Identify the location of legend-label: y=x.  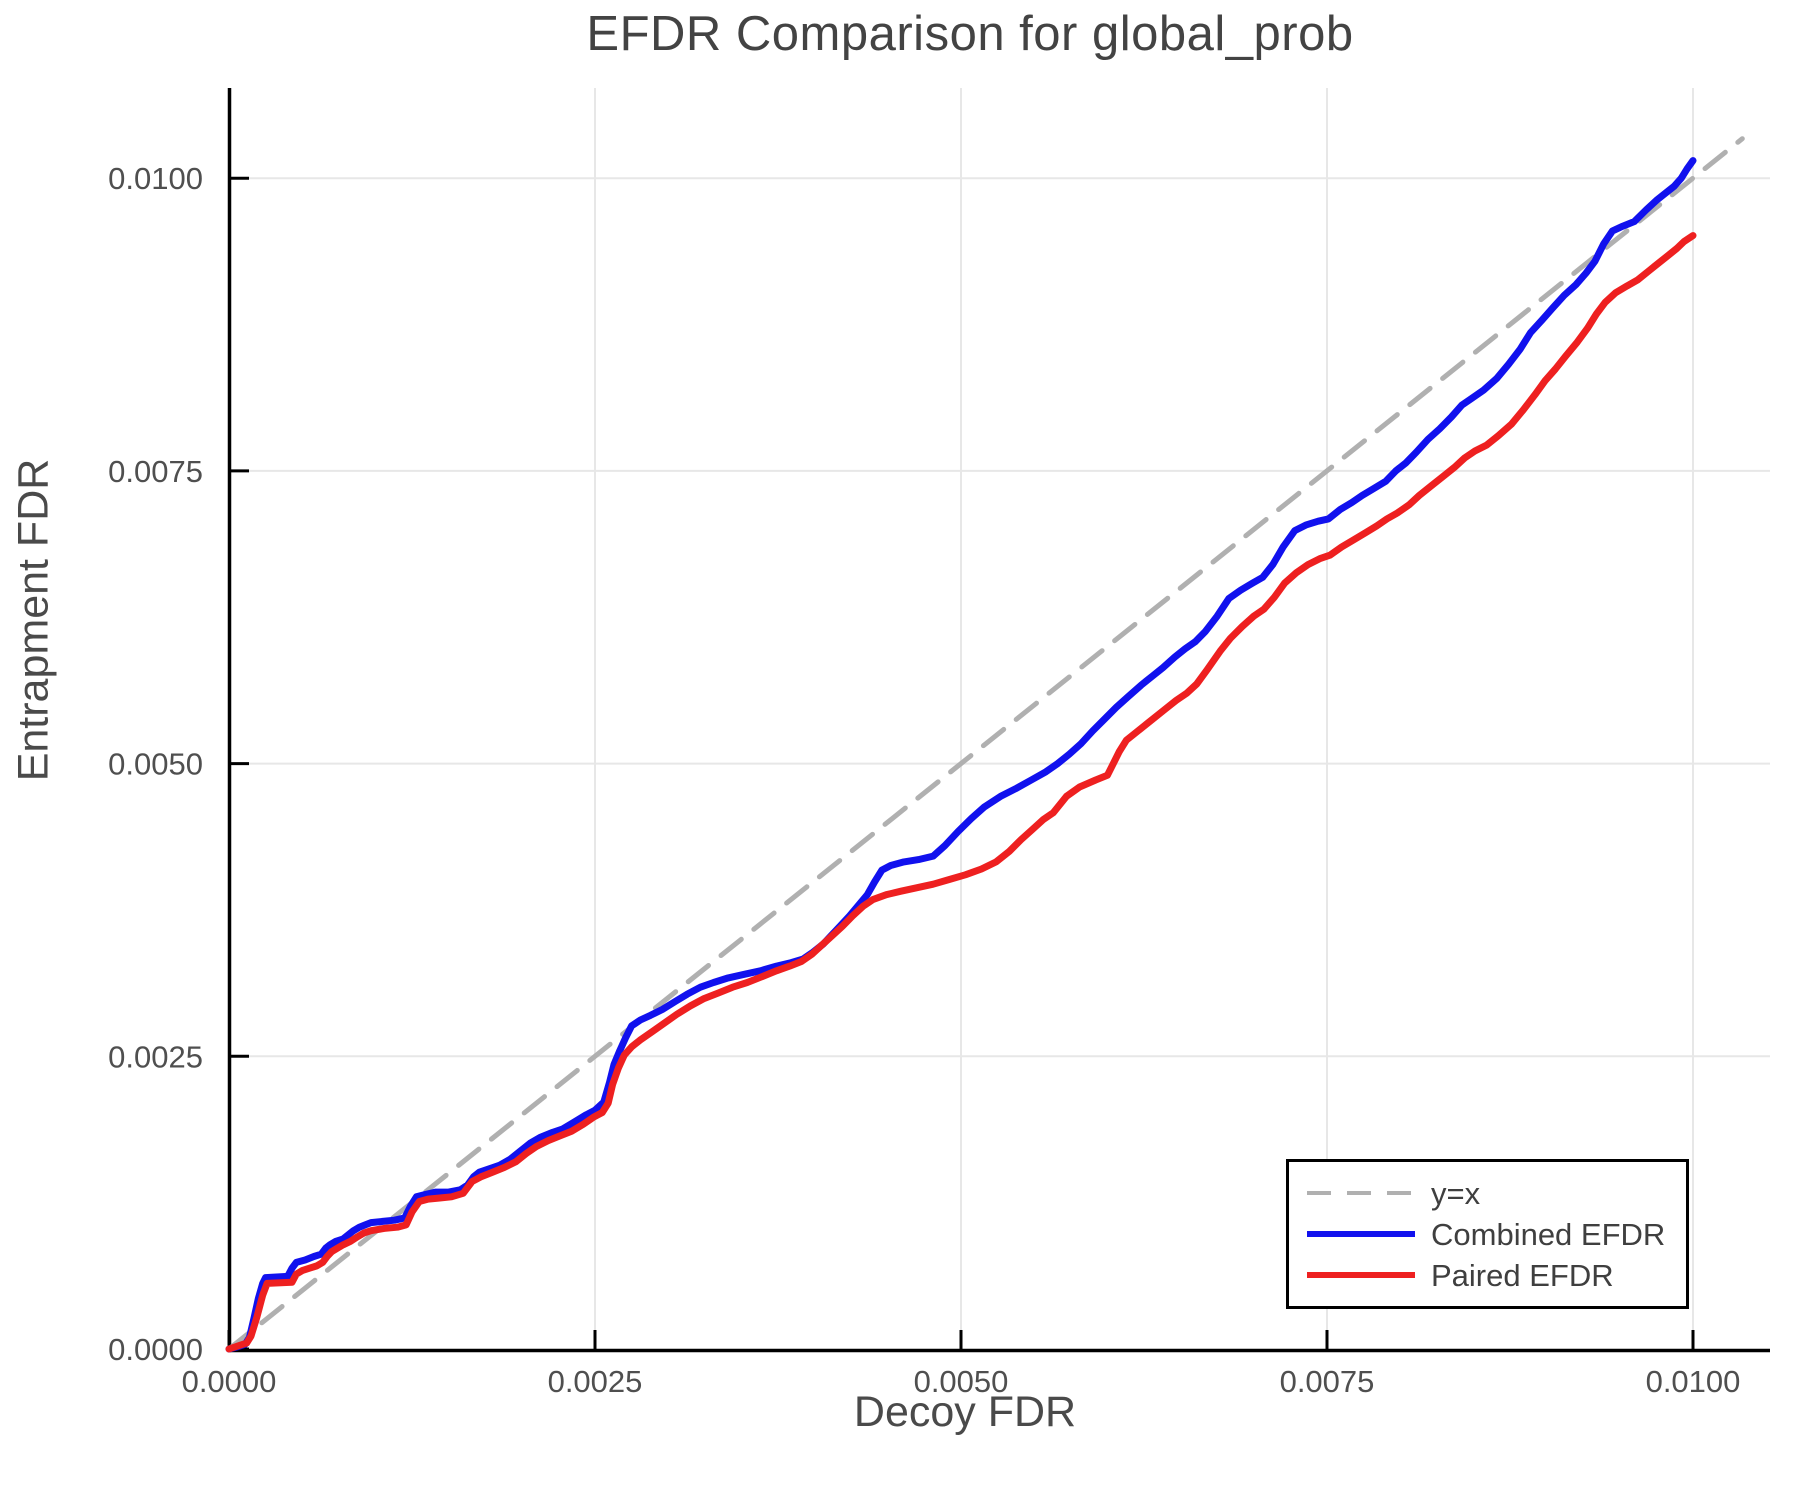
(1456, 1193).